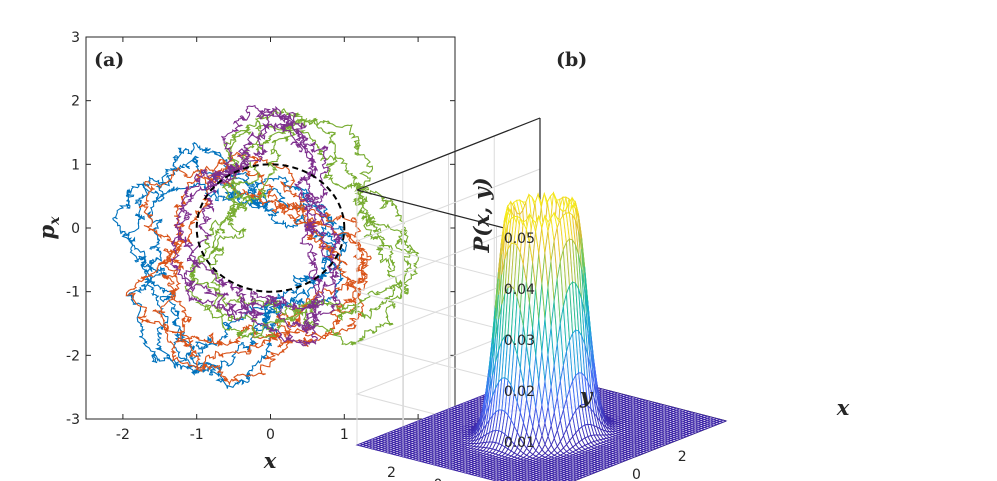 Image resolution: width=997 pixels, height=481 pixels. I want to click on x-tick-label-3d: 0, so click(636, 474).